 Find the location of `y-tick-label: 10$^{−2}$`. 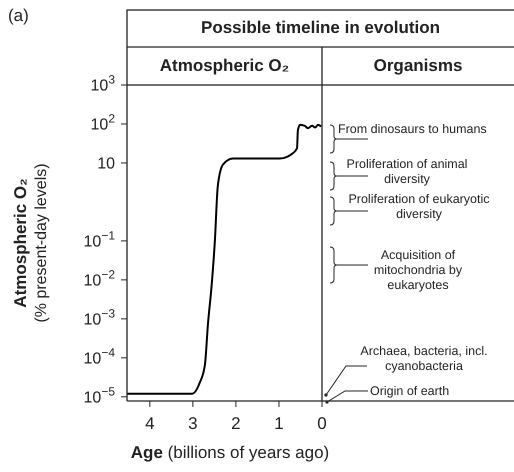

y-tick-label: 10$^{−2}$ is located at coordinates (100, 278).